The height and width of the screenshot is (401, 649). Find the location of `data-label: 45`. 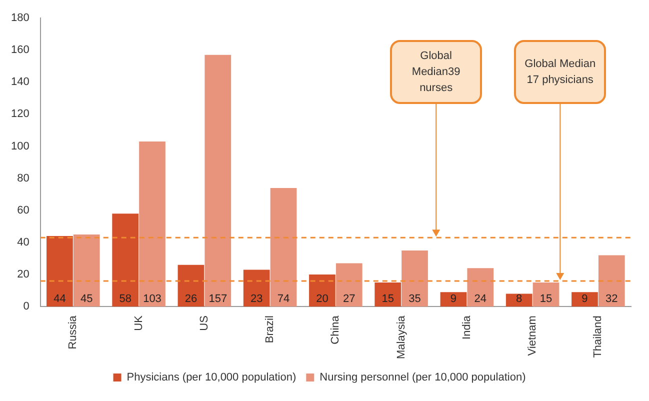

data-label: 45 is located at coordinates (86, 299).